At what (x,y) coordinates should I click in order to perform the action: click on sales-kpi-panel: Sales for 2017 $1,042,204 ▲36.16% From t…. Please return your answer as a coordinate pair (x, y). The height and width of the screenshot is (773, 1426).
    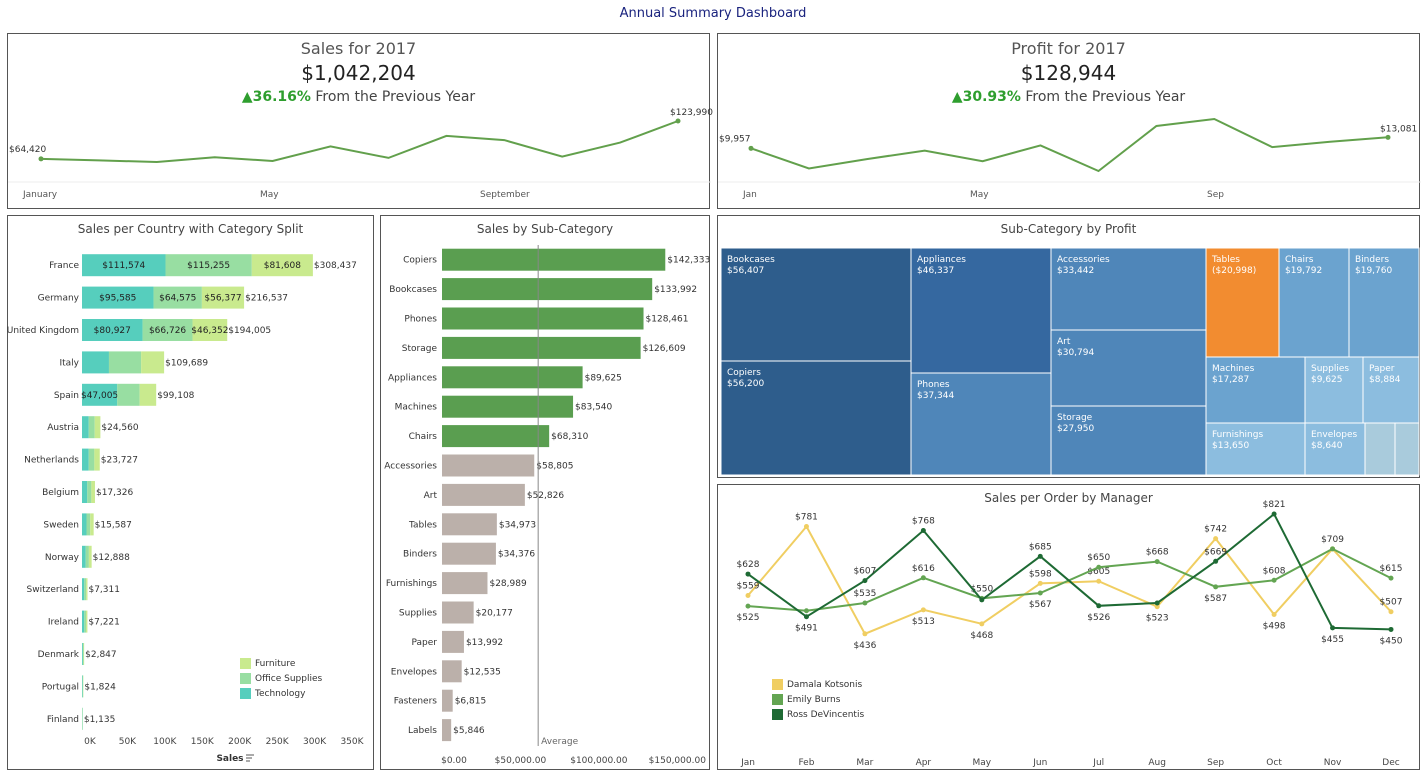
    Looking at the image, I should click on (360, 121).